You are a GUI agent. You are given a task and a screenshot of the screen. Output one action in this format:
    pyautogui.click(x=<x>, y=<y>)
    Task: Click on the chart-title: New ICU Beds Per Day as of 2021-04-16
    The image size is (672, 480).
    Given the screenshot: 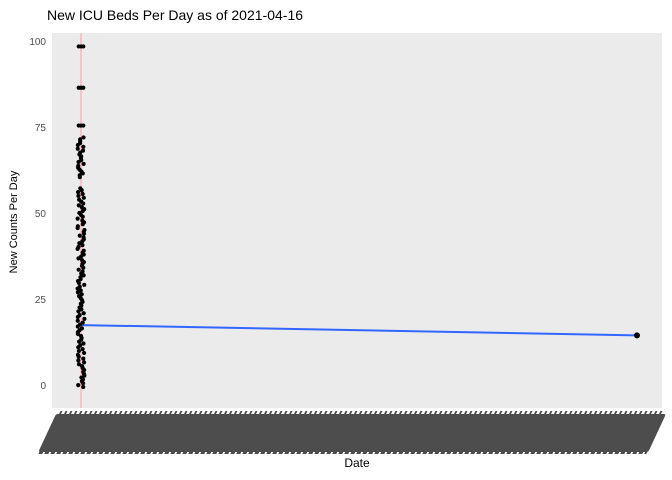 What is the action you would take?
    pyautogui.click(x=175, y=15)
    